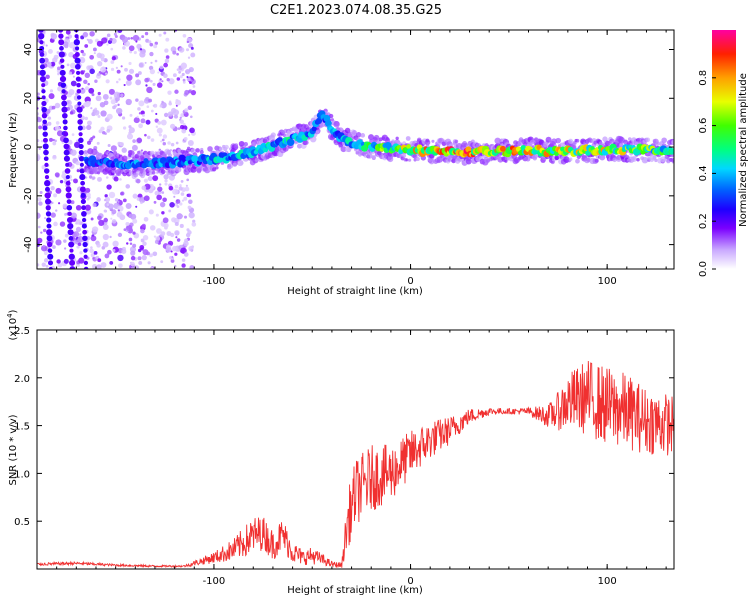 The height and width of the screenshot is (600, 750). I want to click on y-tick-label: -40, so click(28, 244).